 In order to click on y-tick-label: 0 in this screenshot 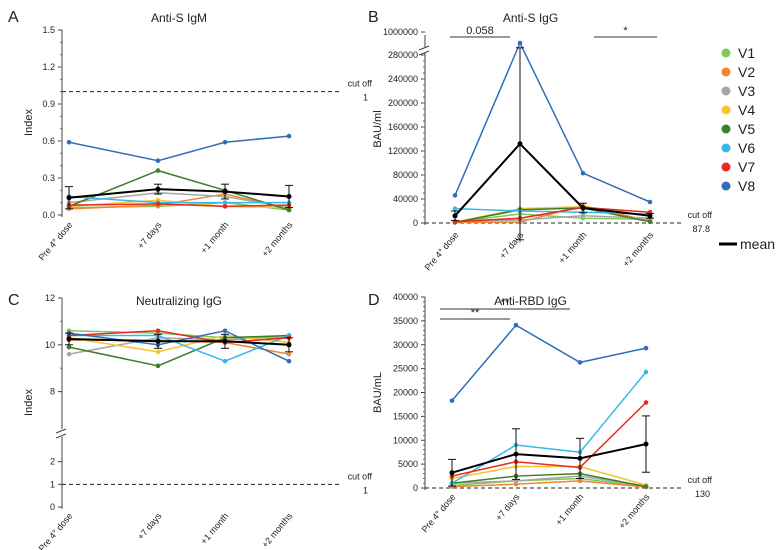, I will do `click(415, 488)`.